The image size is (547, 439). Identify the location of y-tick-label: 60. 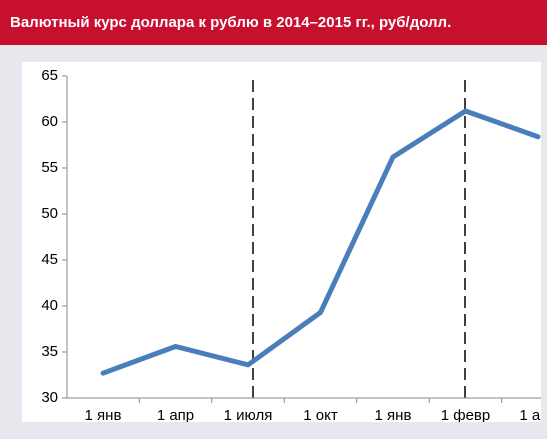
(49, 121).